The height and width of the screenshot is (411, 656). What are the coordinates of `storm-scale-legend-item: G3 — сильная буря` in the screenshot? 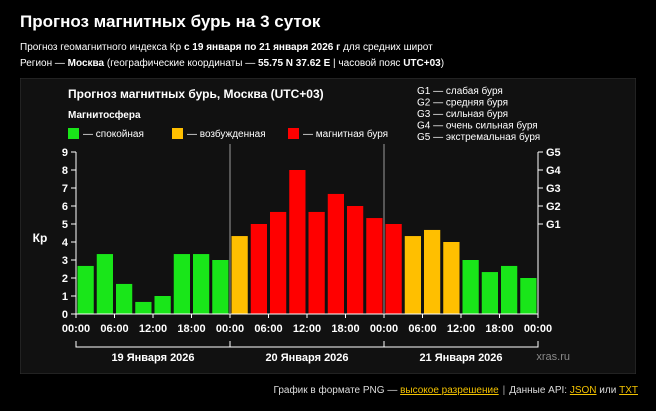 It's located at (462, 114).